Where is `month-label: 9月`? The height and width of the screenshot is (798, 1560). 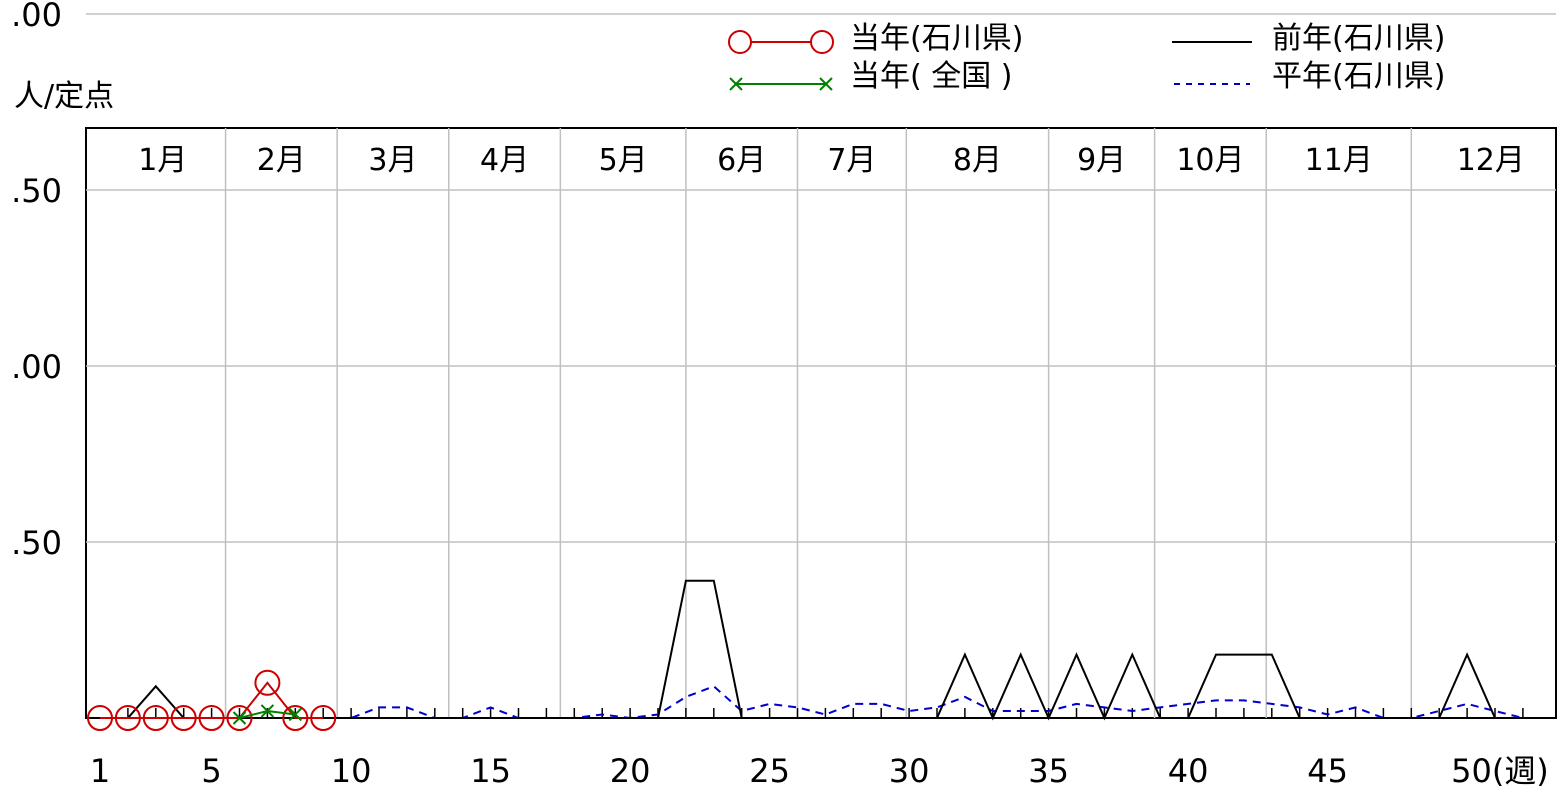 month-label: 9月 is located at coordinates (1101, 160).